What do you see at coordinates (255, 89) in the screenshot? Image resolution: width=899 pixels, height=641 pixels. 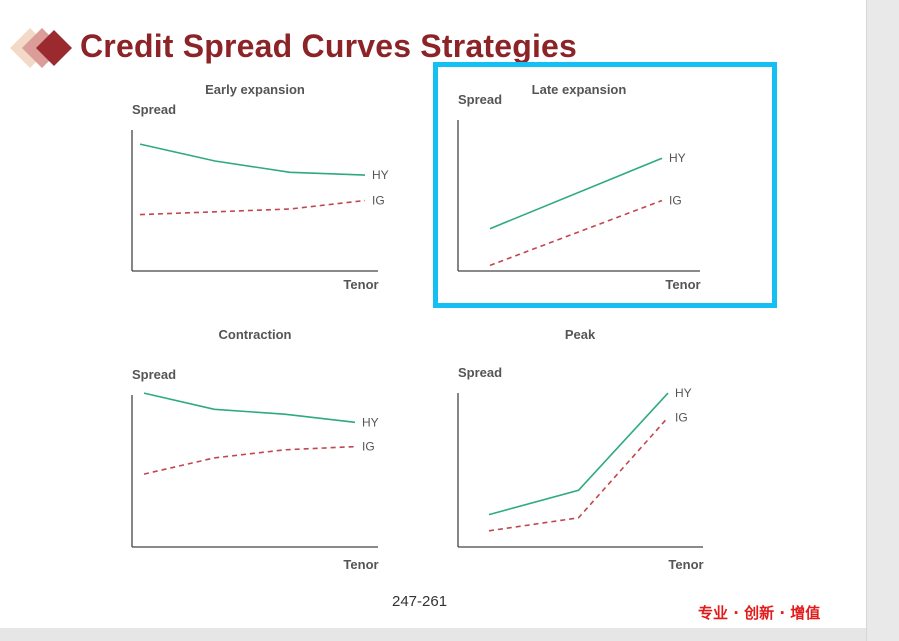 I see `chart-title: Early expansion` at bounding box center [255, 89].